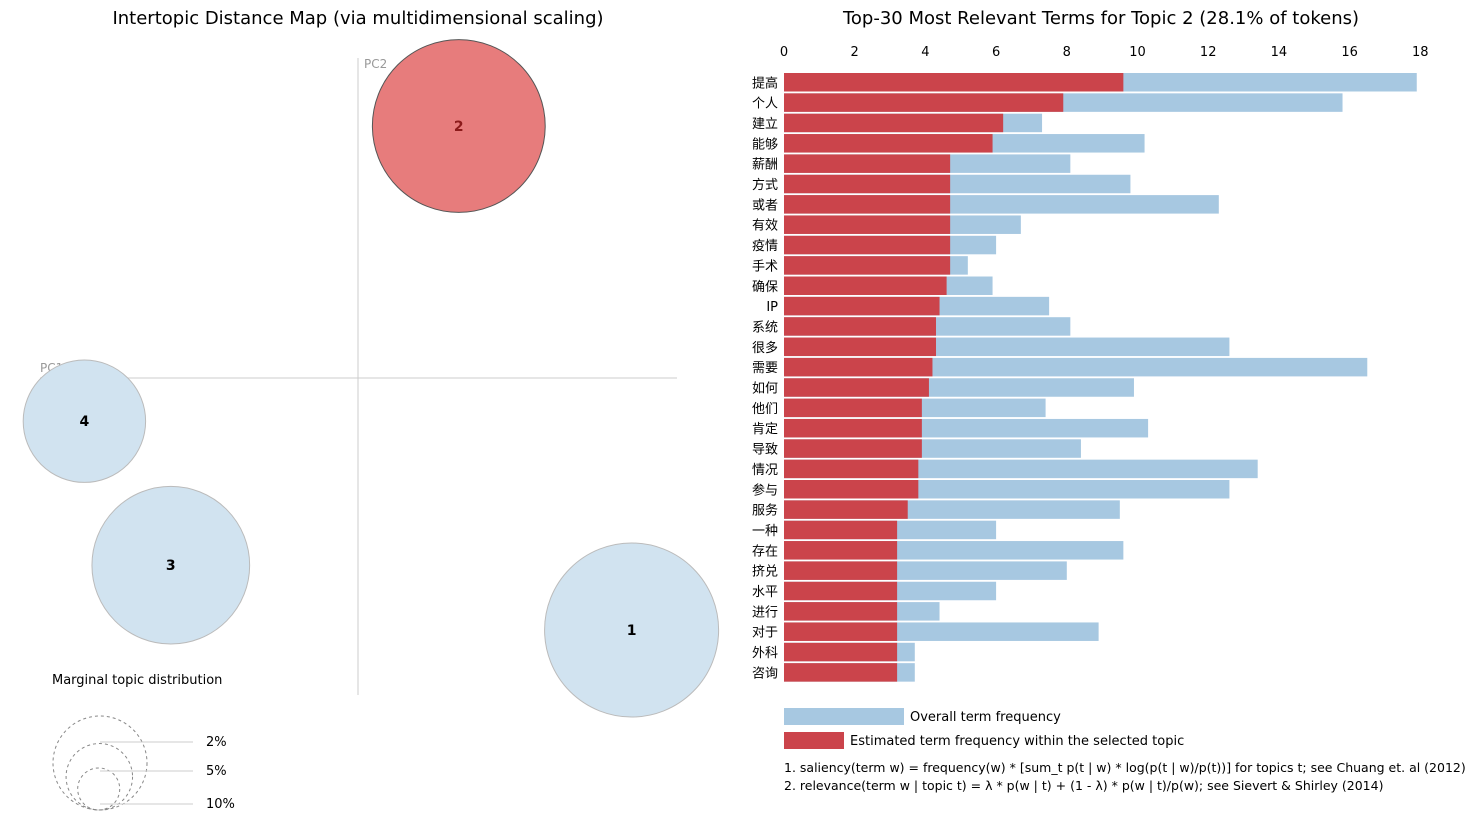 This screenshot has width=1468, height=815. I want to click on term-label-10: 确保, so click(765, 287).